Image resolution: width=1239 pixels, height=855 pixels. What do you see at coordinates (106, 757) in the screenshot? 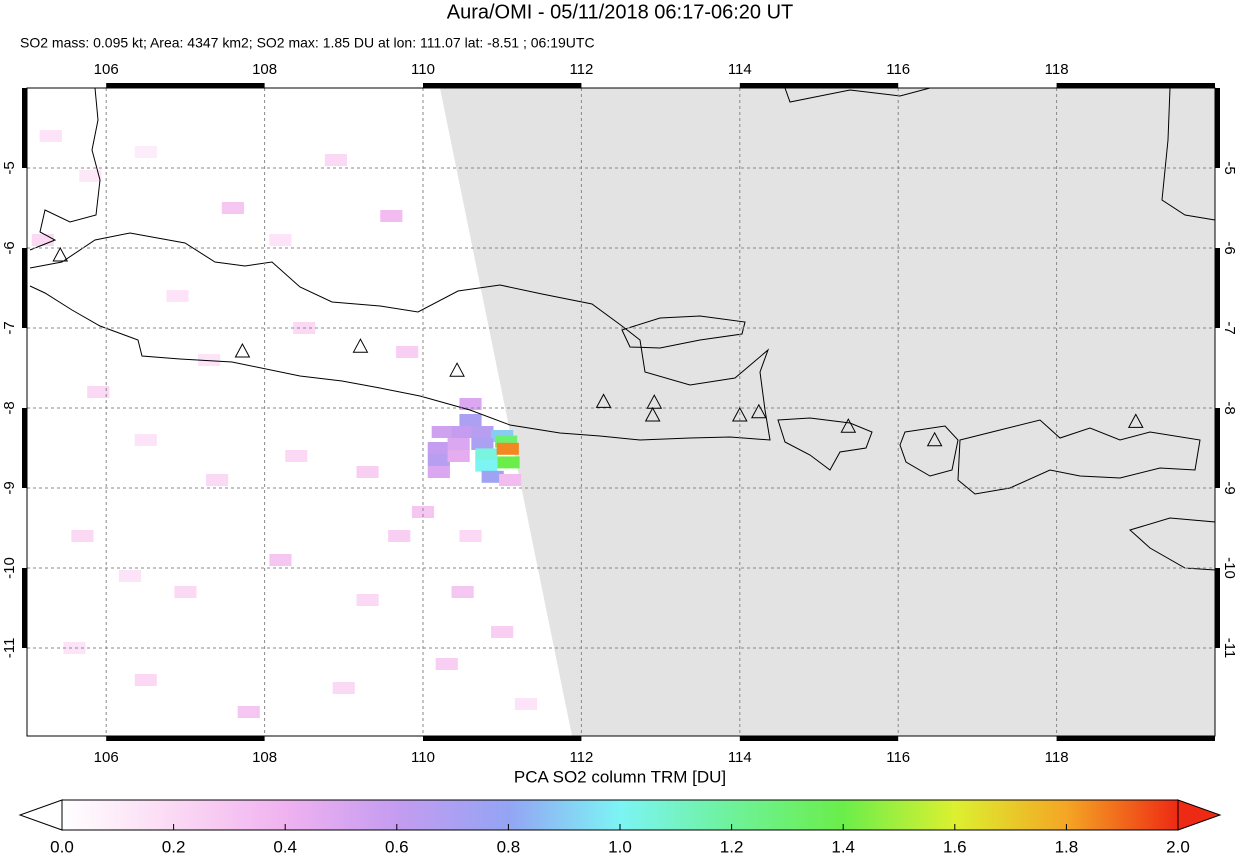
I see `x-tick-label: 106` at bounding box center [106, 757].